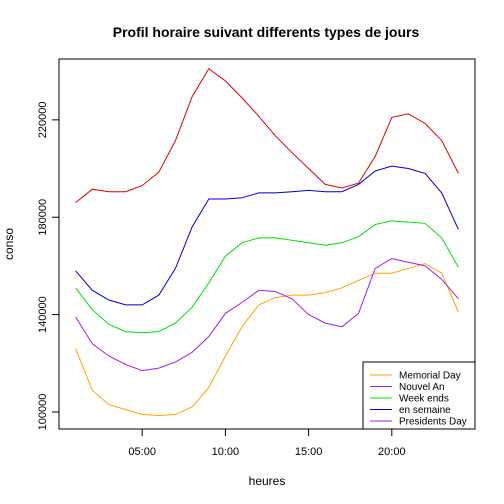 The image size is (504, 504). I want to click on legend-label: Nouvel An, so click(422, 387).